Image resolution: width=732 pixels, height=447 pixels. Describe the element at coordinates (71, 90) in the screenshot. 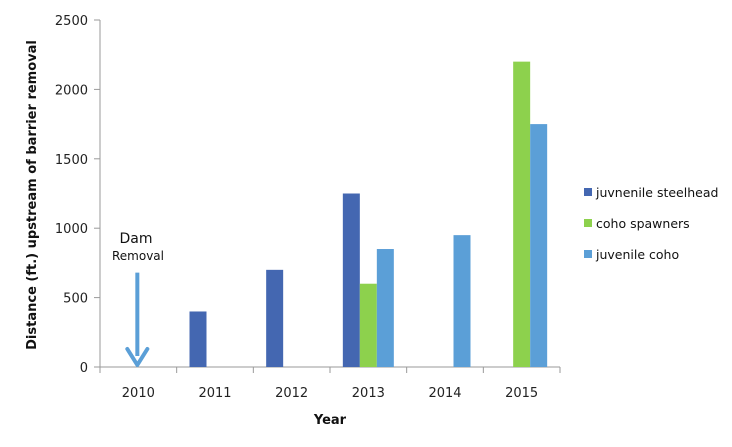

I see `y-tick-label: 2000` at that location.